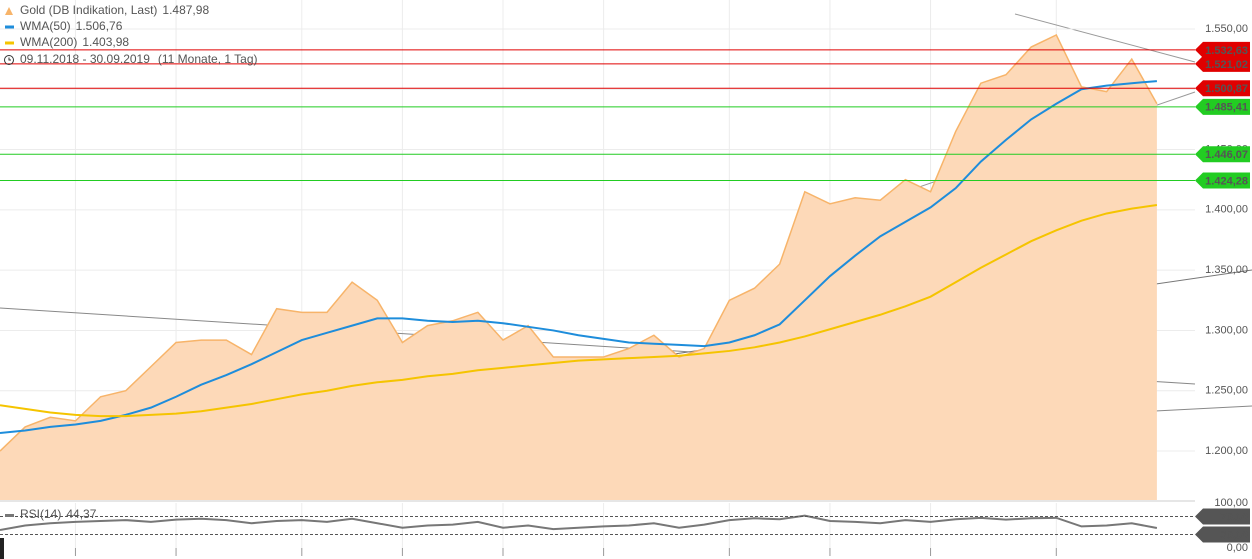 This screenshot has width=1252, height=559. I want to click on legend-entry: Gold (DB Indikation, Last) 1.487,98, so click(114, 10).